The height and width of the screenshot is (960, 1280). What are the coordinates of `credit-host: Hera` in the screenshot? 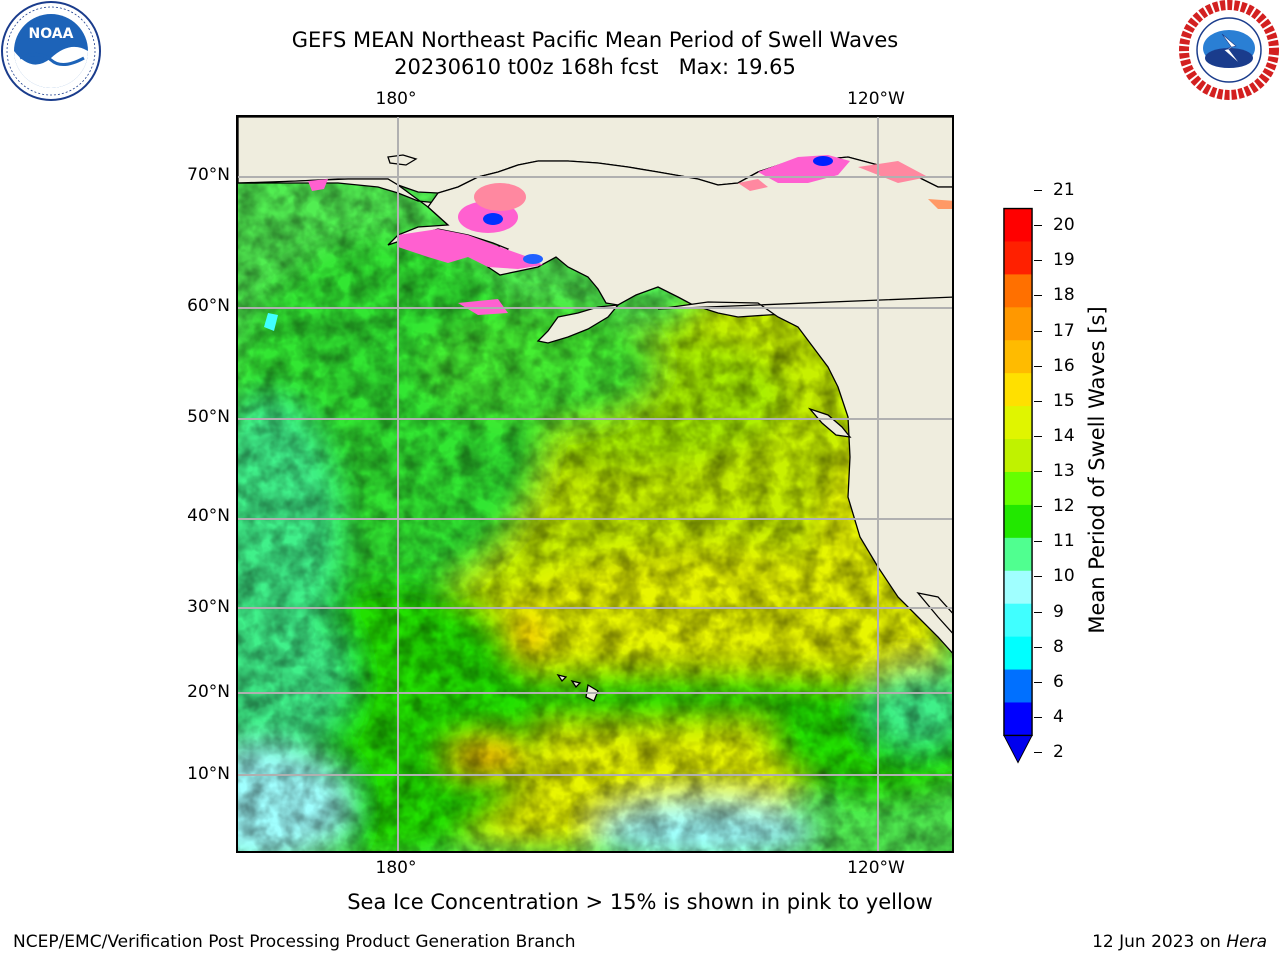 It's located at (1246, 942).